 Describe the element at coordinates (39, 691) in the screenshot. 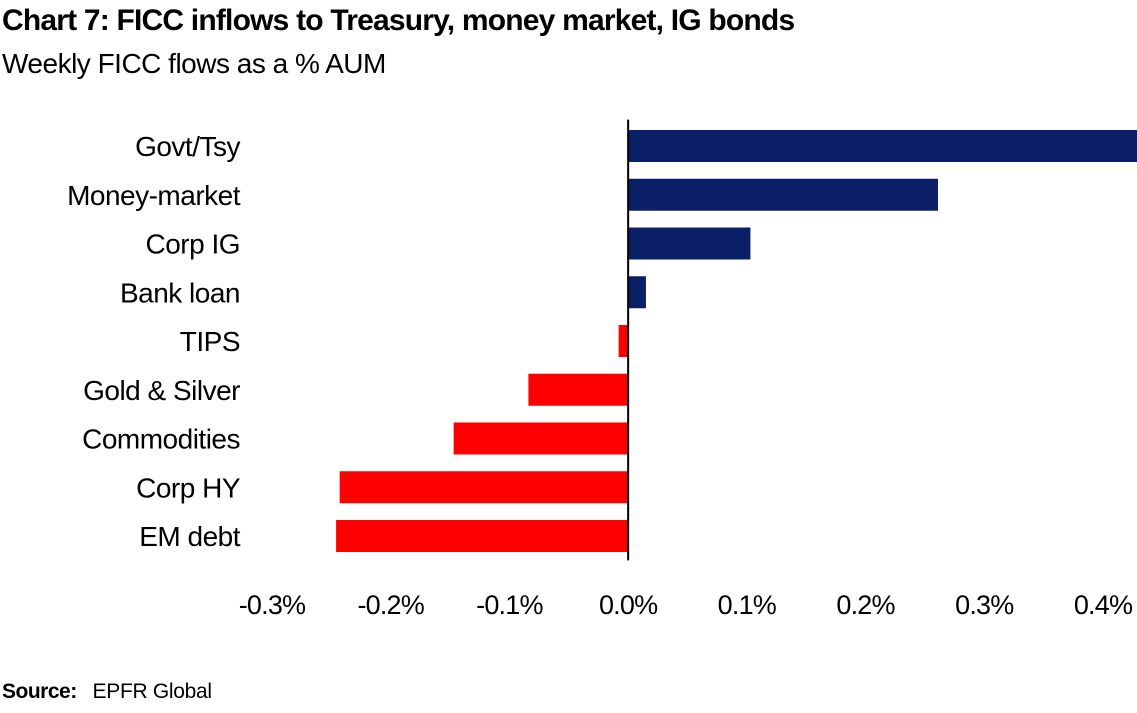

I see `source-label: Source:` at that location.